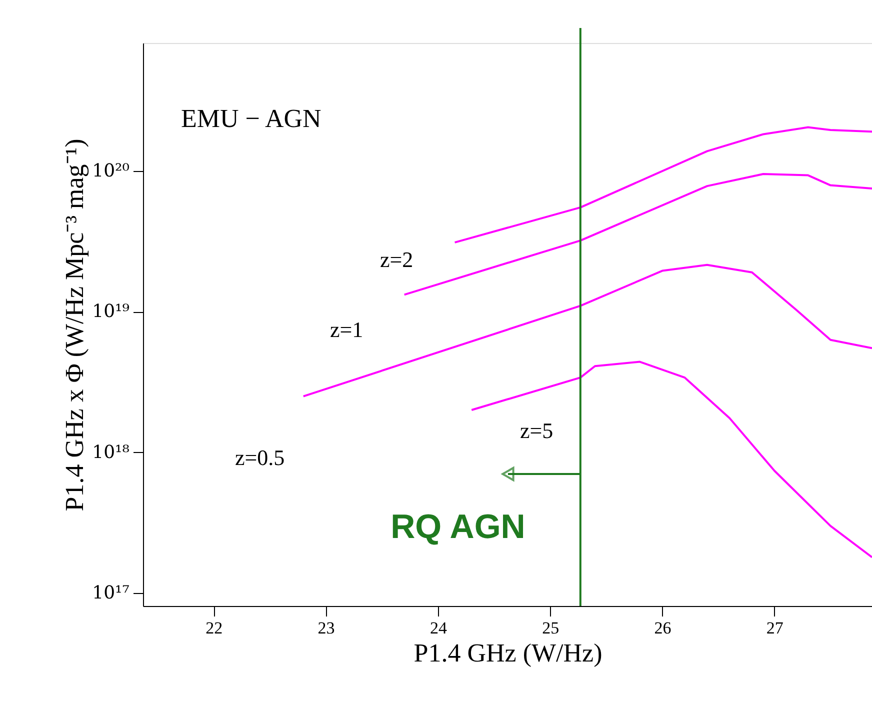 Image resolution: width=872 pixels, height=701 pixels. I want to click on x-tick-label: 26, so click(663, 628).